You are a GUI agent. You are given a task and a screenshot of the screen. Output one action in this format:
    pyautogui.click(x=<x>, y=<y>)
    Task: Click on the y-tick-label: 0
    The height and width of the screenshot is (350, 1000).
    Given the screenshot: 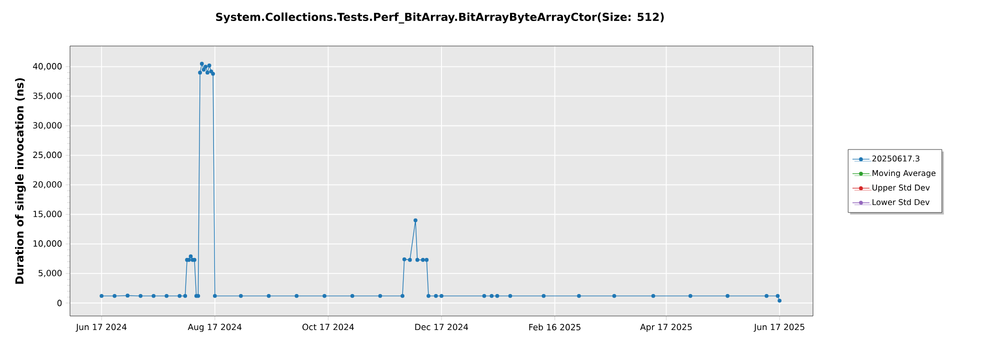 What is the action you would take?
    pyautogui.click(x=59, y=303)
    